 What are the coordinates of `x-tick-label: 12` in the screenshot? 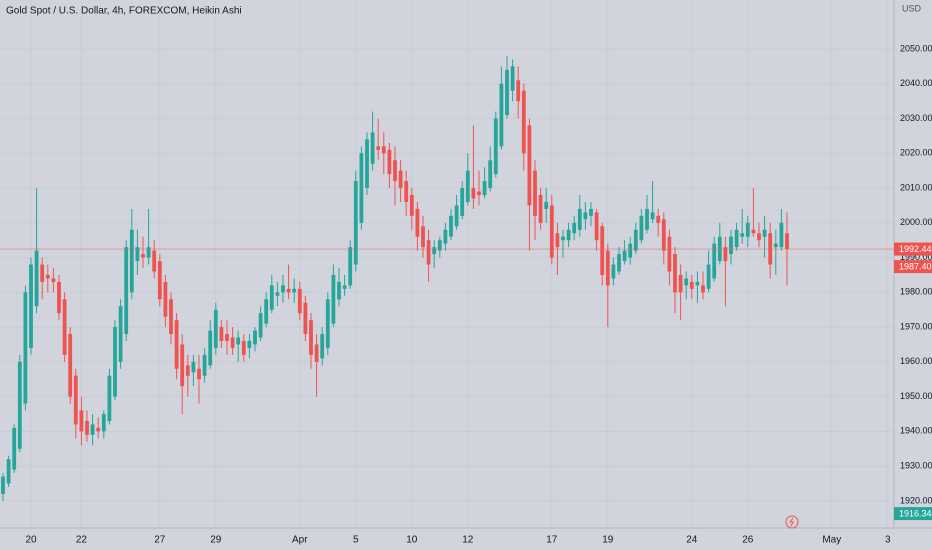 It's located at (468, 540).